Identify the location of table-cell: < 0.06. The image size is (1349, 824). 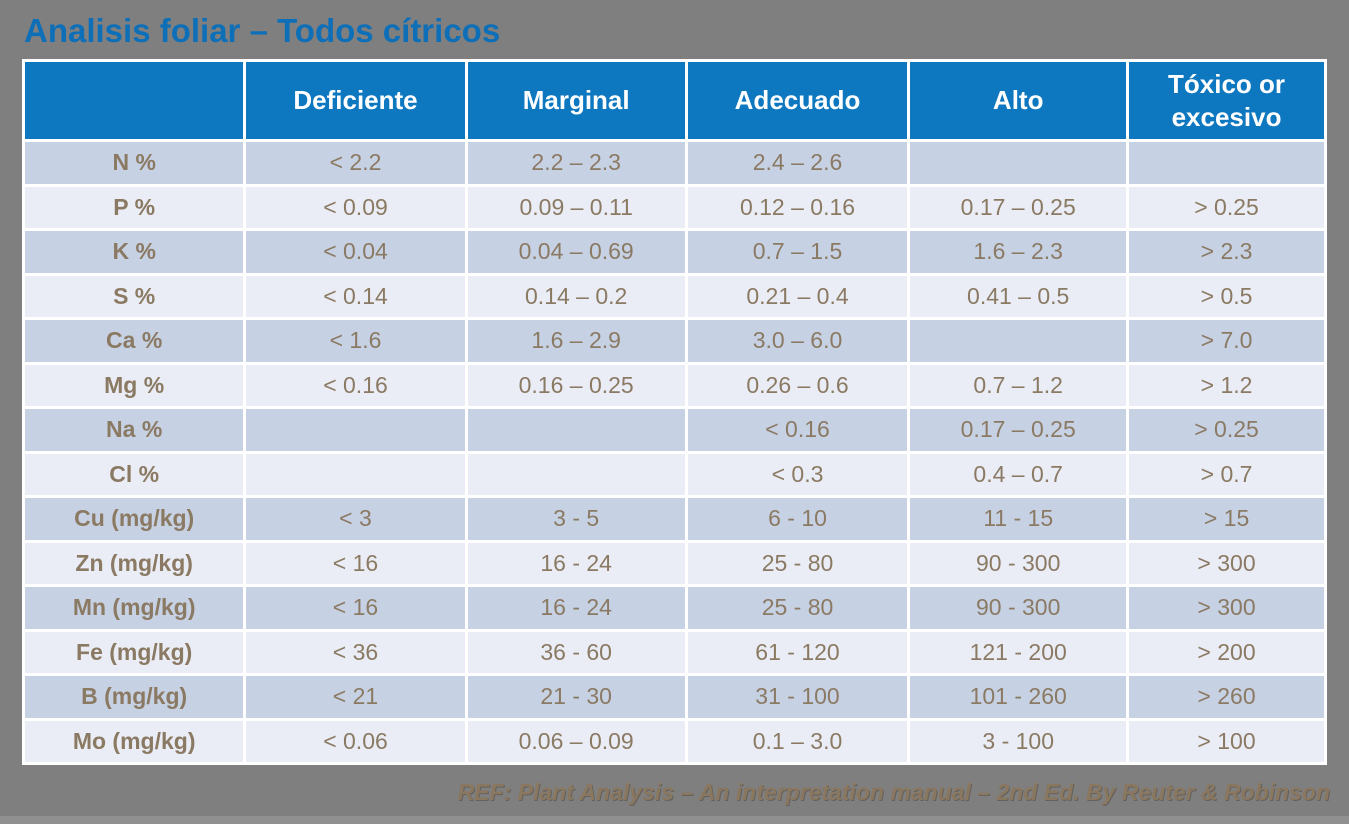
(355, 741).